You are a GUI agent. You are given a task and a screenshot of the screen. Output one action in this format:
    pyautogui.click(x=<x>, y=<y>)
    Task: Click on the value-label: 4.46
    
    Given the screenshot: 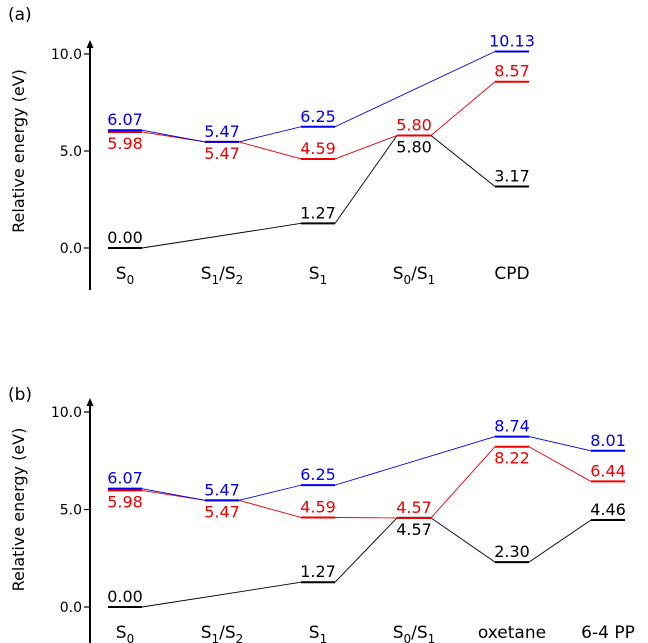 What is the action you would take?
    pyautogui.click(x=608, y=509)
    